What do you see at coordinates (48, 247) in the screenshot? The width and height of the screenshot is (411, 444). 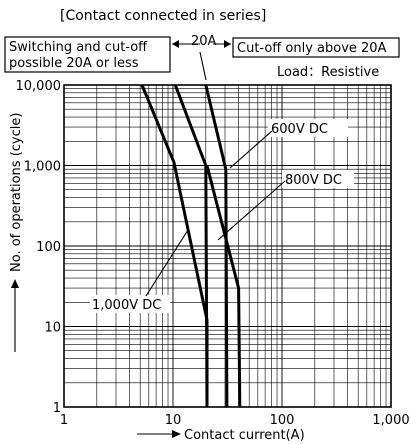 I see `y-tick-label: 100` at bounding box center [48, 247].